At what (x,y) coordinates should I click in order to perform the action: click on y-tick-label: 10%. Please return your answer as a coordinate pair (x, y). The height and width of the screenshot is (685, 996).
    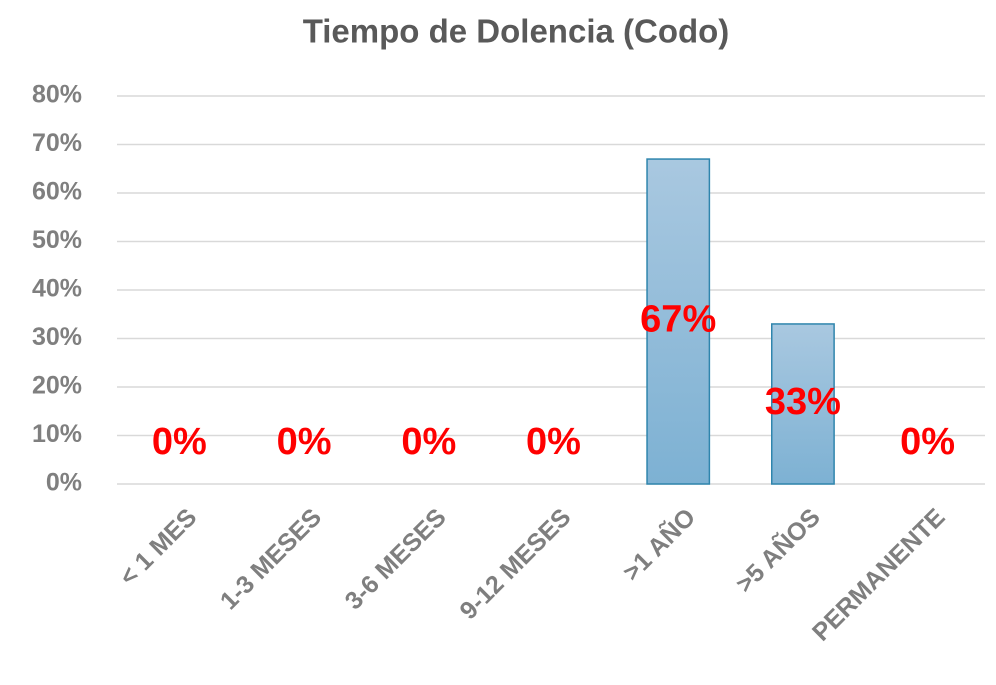
    Looking at the image, I should click on (57, 434).